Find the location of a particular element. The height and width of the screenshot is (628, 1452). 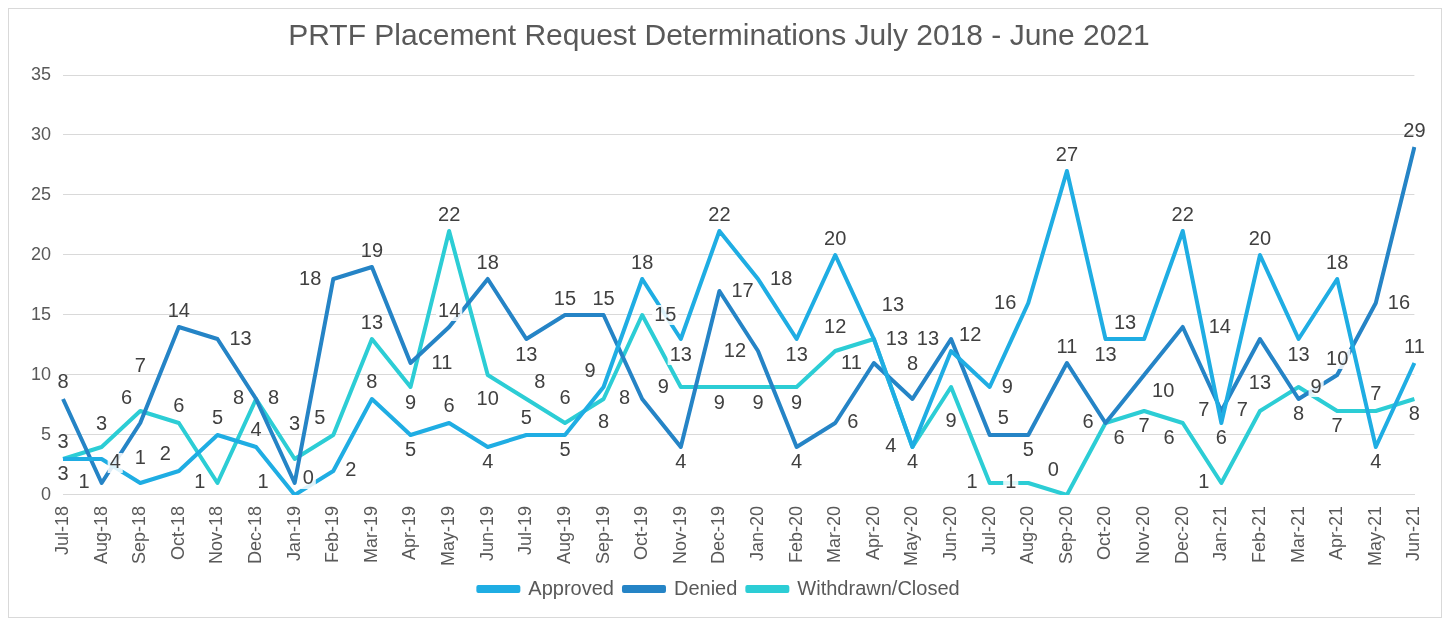

x-tick-label: Dec-18 is located at coordinates (255, 535).